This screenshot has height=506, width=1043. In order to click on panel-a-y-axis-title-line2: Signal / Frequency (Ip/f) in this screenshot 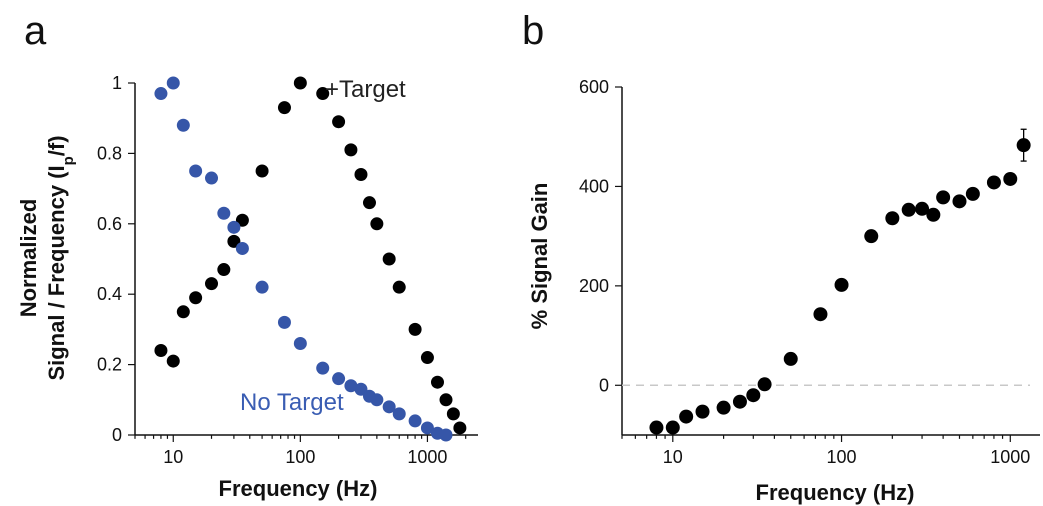, I will do `click(60, 257)`.